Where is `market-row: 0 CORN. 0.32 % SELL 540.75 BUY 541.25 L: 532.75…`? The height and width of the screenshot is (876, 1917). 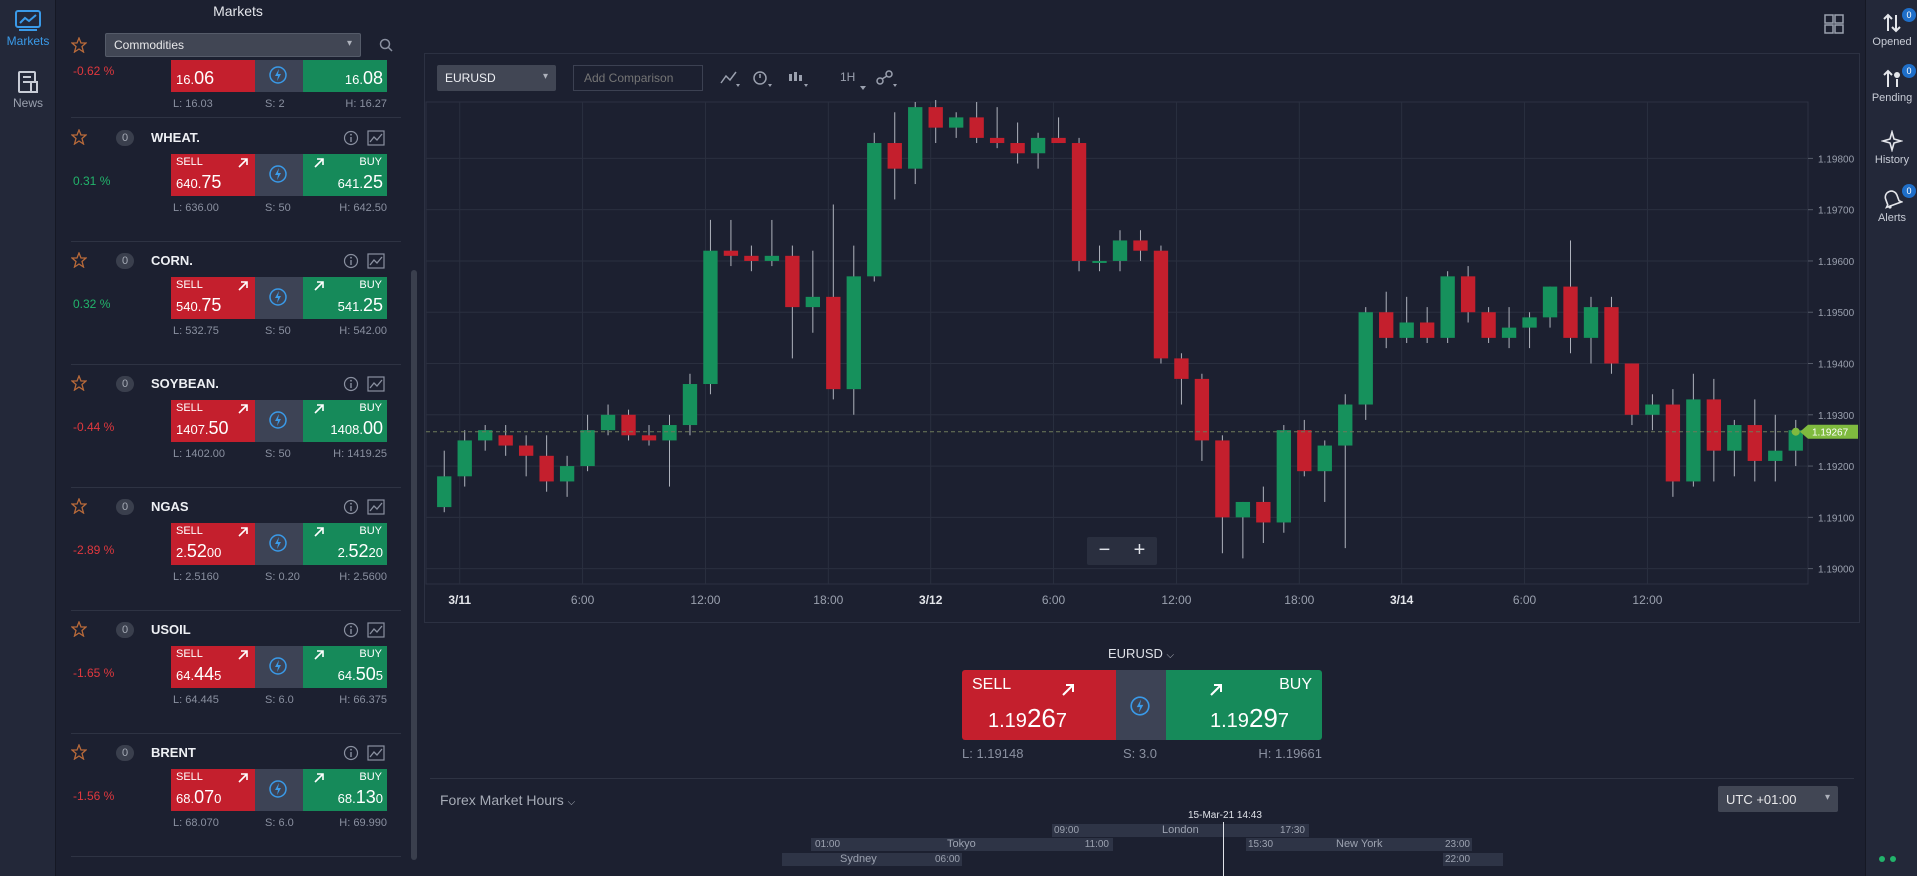
market-row: 0 CORN. 0.32 % SELL 540.75 BUY 541.25 L: 532.75… is located at coordinates (236, 303).